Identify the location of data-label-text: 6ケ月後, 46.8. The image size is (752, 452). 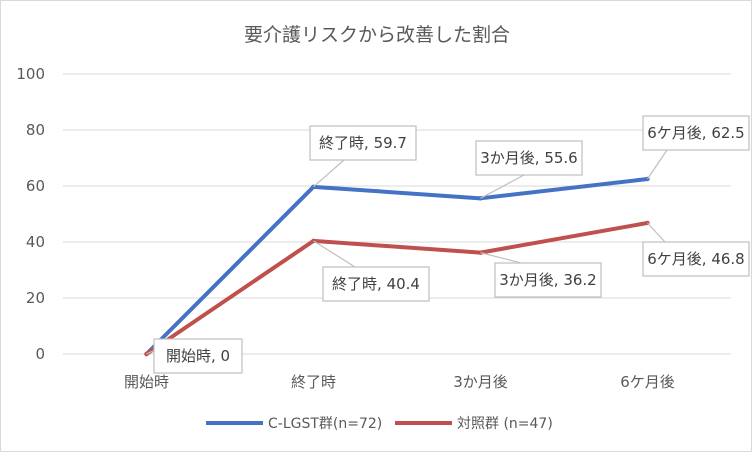
(695, 259).